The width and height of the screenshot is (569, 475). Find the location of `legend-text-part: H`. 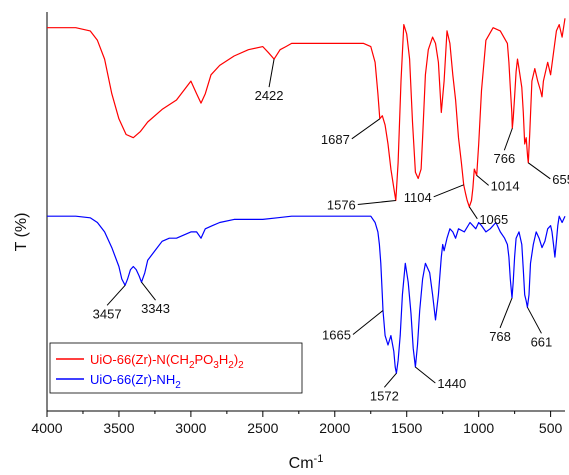

legend-text-part: H is located at coordinates (223, 359).